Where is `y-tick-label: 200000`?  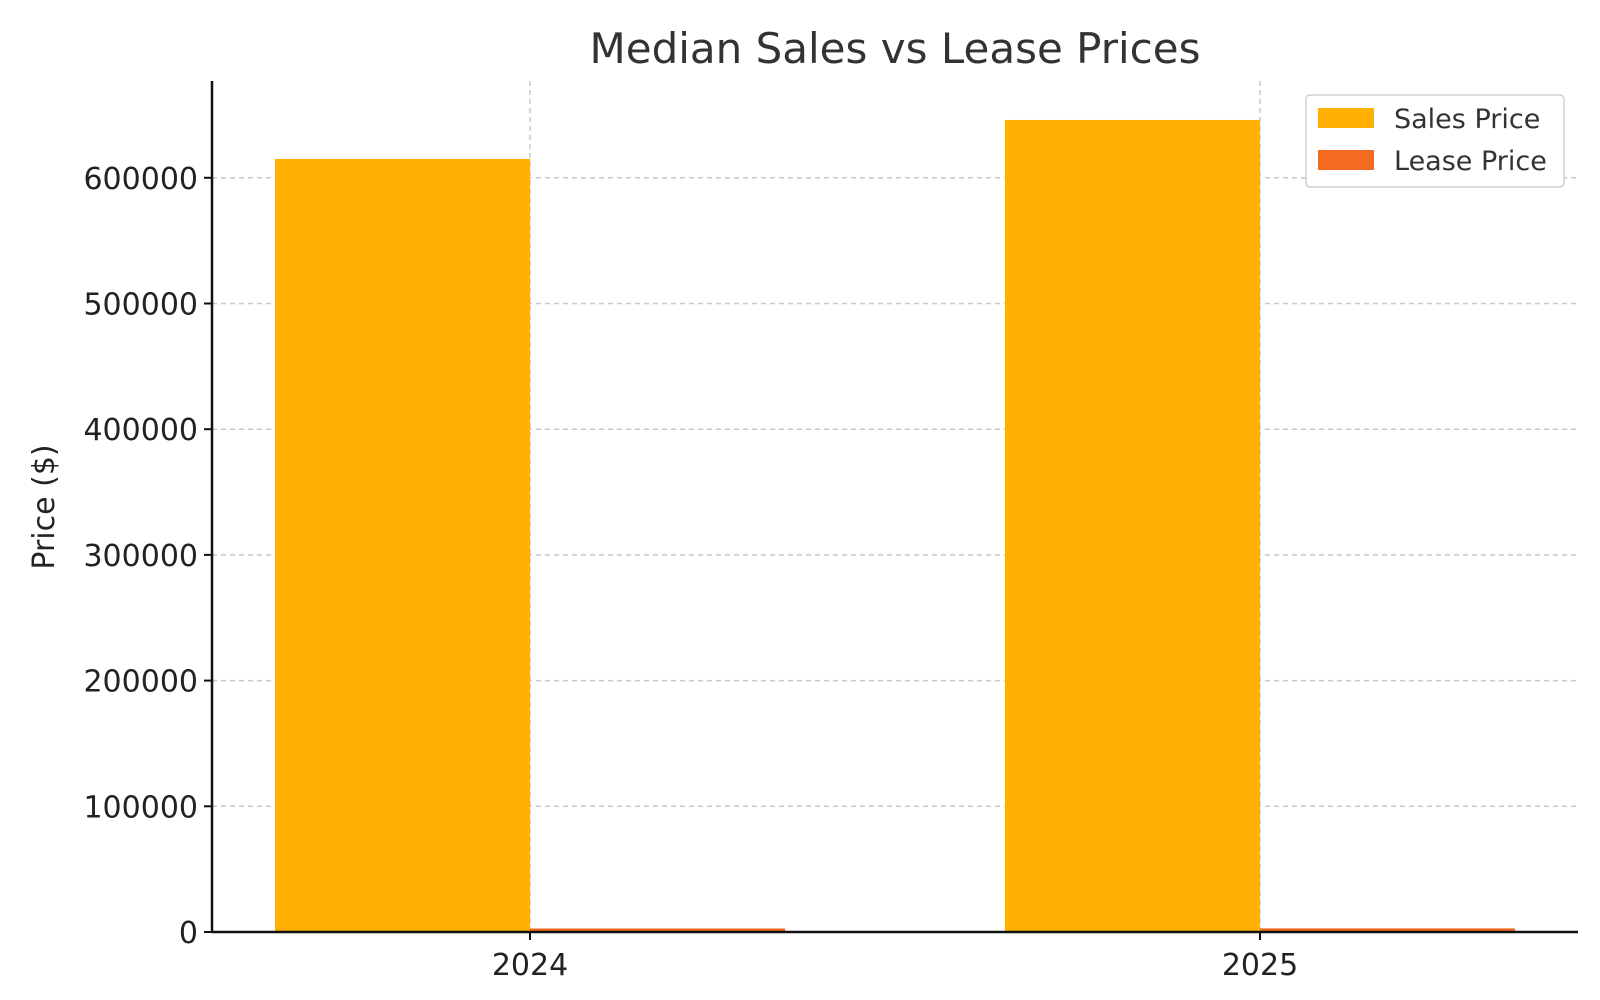 y-tick-label: 200000 is located at coordinates (140, 682).